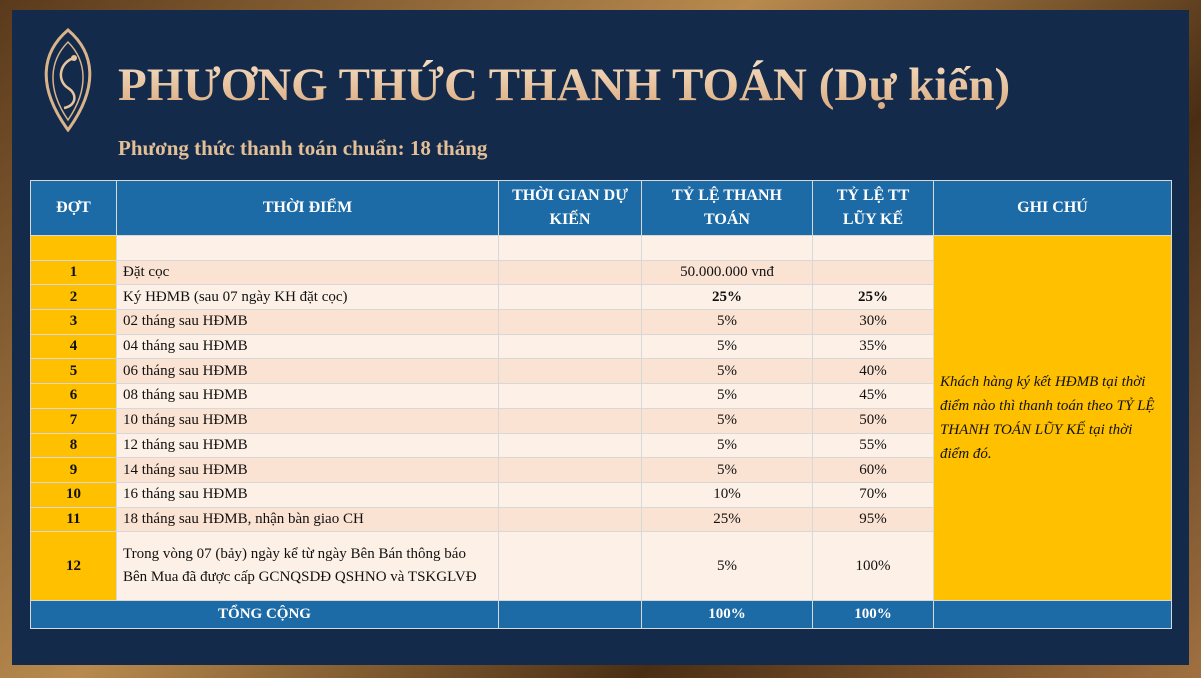 Image resolution: width=1201 pixels, height=678 pixels. Describe the element at coordinates (307, 272) in the screenshot. I see `cell: Đặt cọc` at that location.